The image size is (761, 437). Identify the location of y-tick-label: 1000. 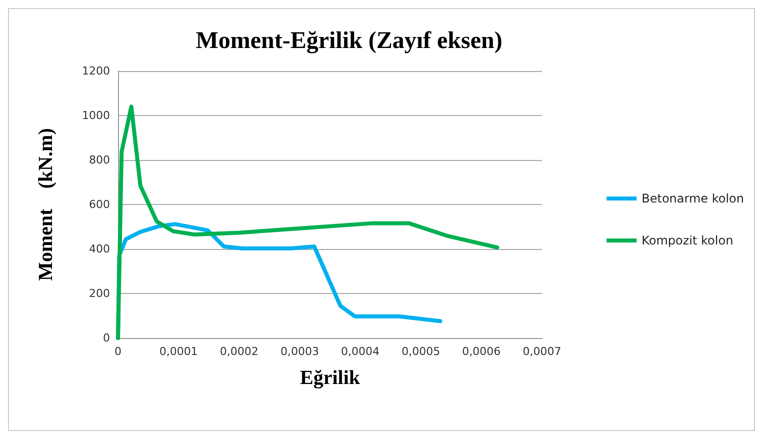
(96, 115).